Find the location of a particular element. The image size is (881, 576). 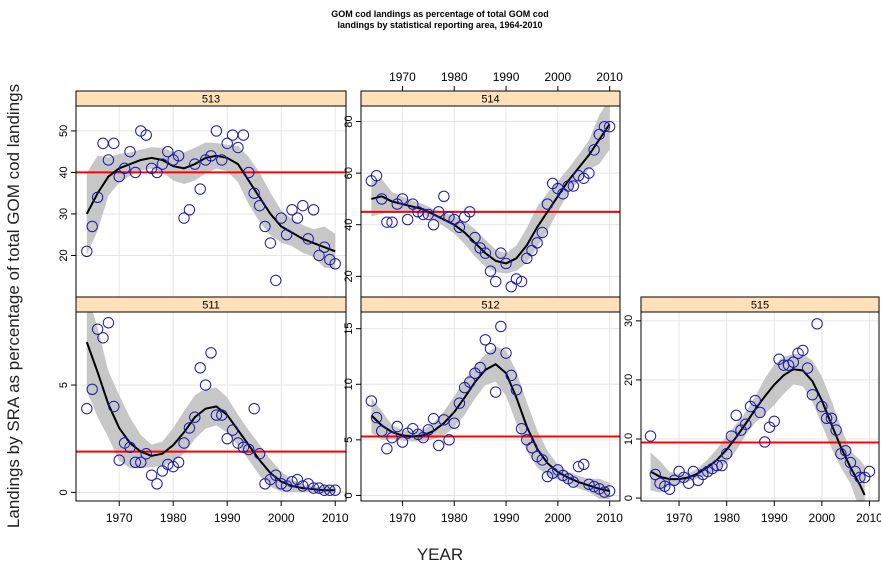

y-tick-label: 50 is located at coordinates (64, 131).